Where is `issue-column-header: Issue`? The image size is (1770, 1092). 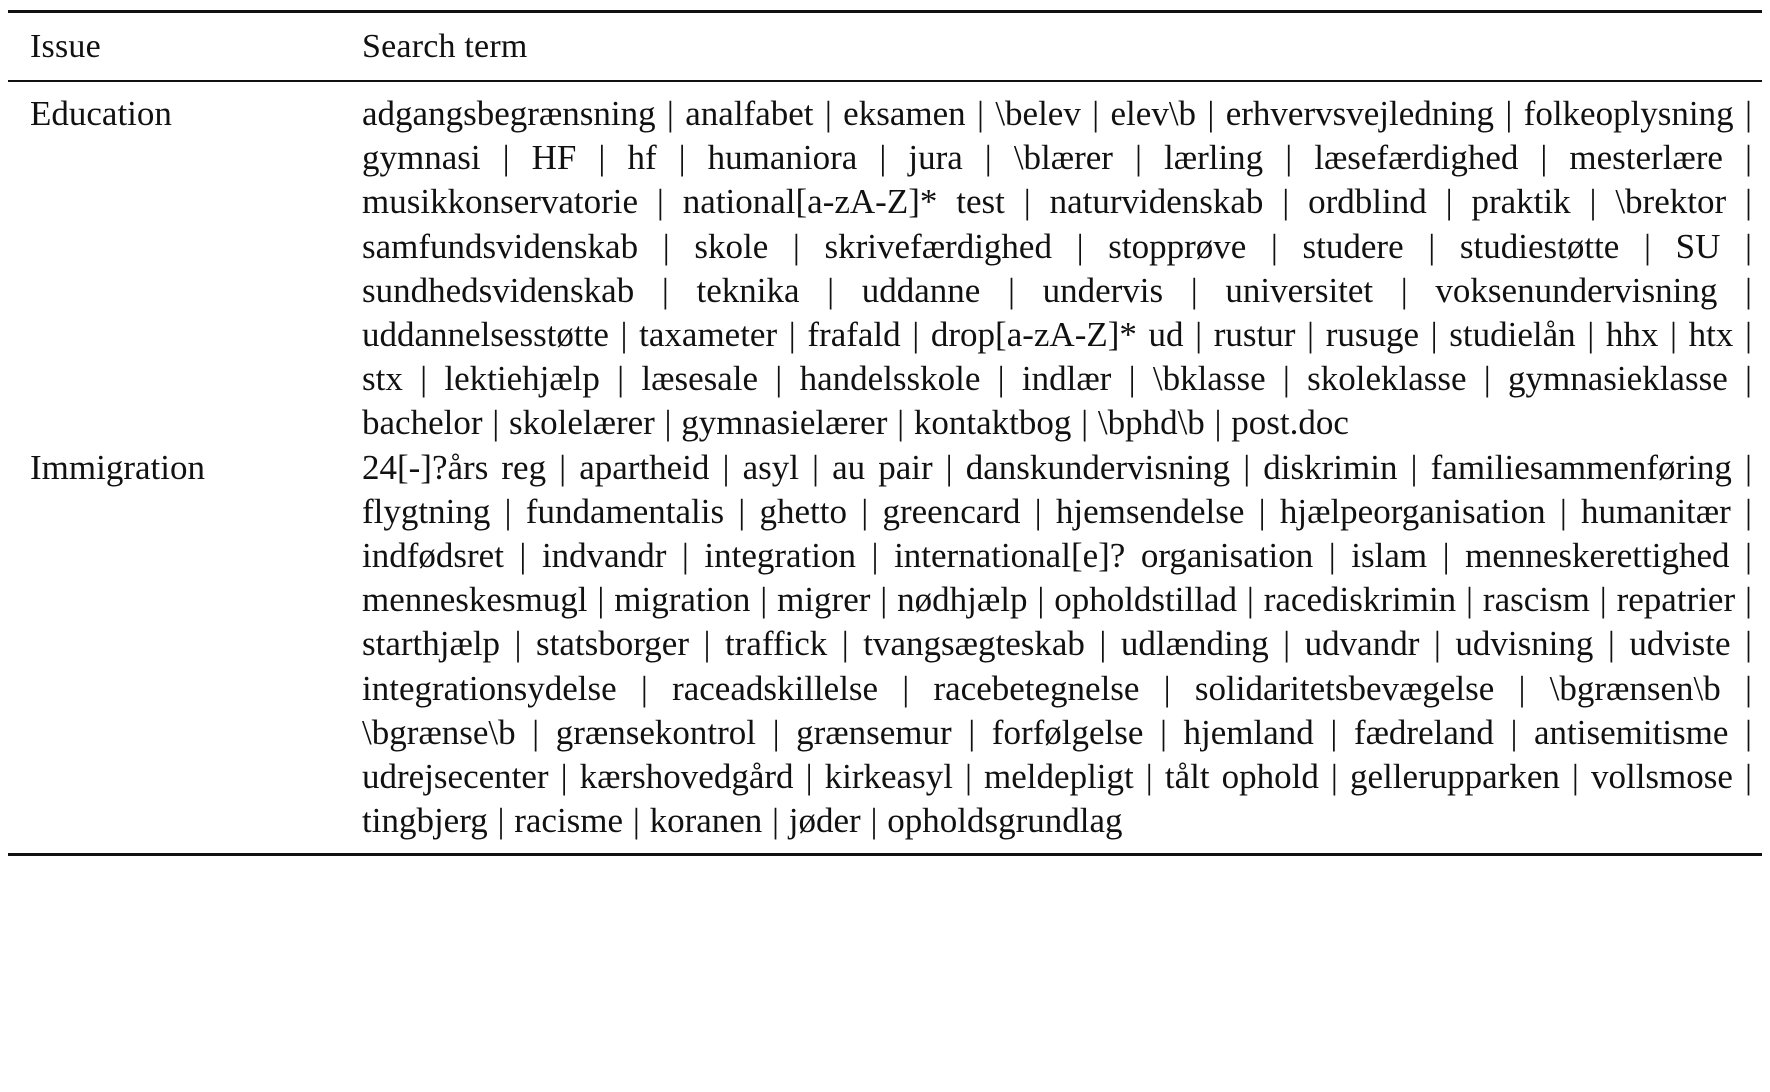
issue-column-header: Issue is located at coordinates (65, 46).